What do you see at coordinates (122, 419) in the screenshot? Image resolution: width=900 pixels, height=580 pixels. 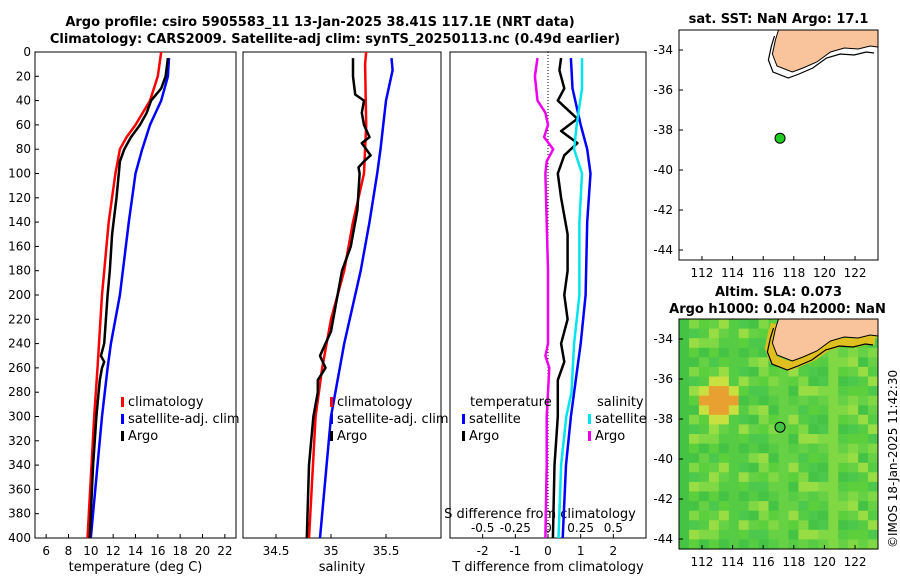 I see `temperature-legend-satellite-swatch` at bounding box center [122, 419].